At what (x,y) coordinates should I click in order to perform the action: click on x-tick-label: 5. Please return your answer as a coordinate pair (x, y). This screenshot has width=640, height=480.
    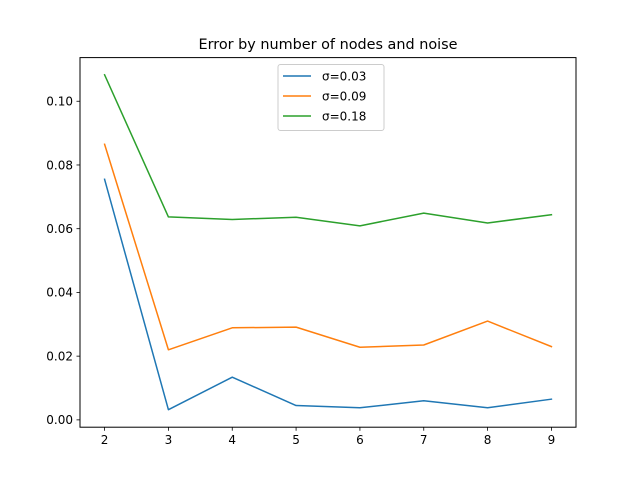
    Looking at the image, I should click on (296, 440).